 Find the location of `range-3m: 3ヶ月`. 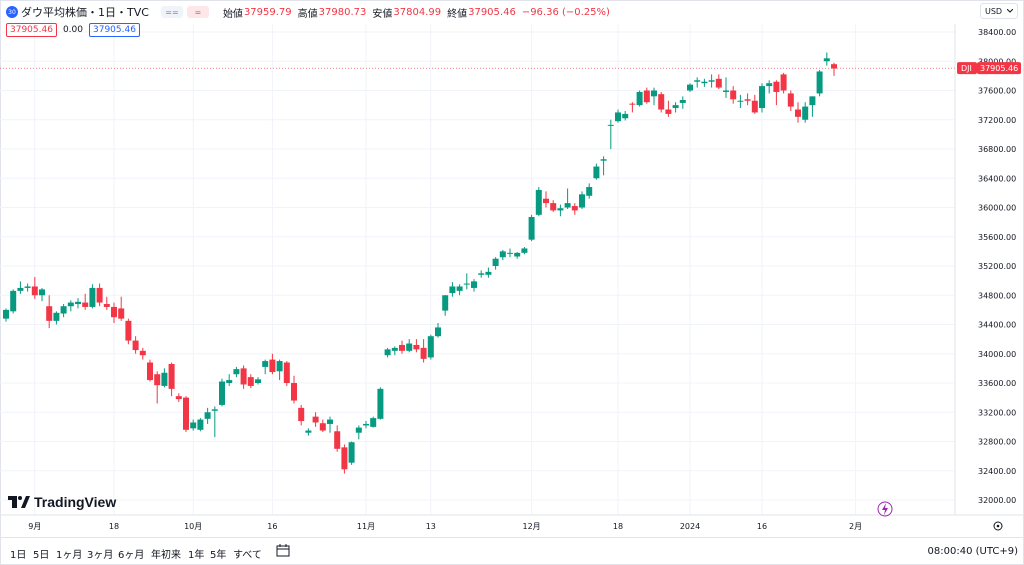

range-3m: 3ヶ月 is located at coordinates (100, 555).